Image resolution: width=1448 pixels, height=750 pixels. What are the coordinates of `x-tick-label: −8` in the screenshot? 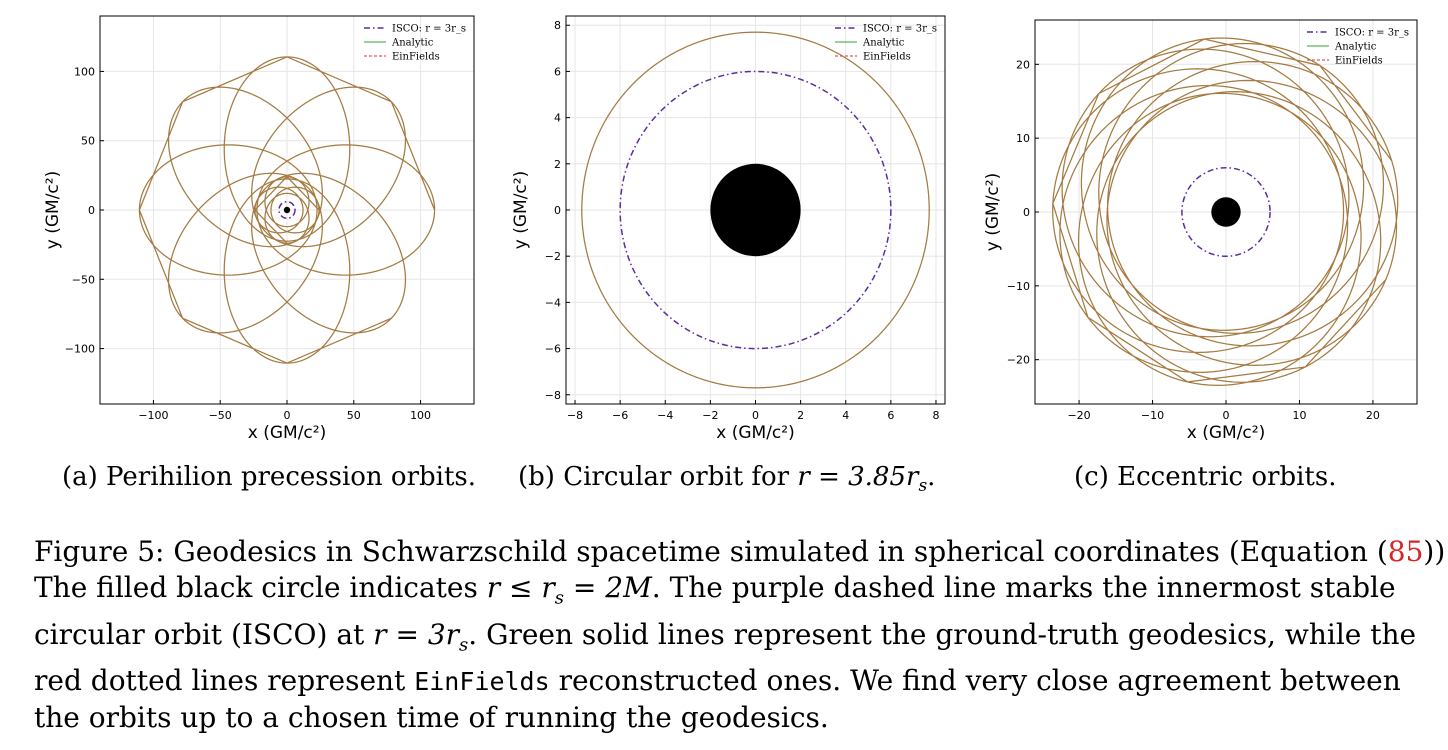 It's located at (575, 415).